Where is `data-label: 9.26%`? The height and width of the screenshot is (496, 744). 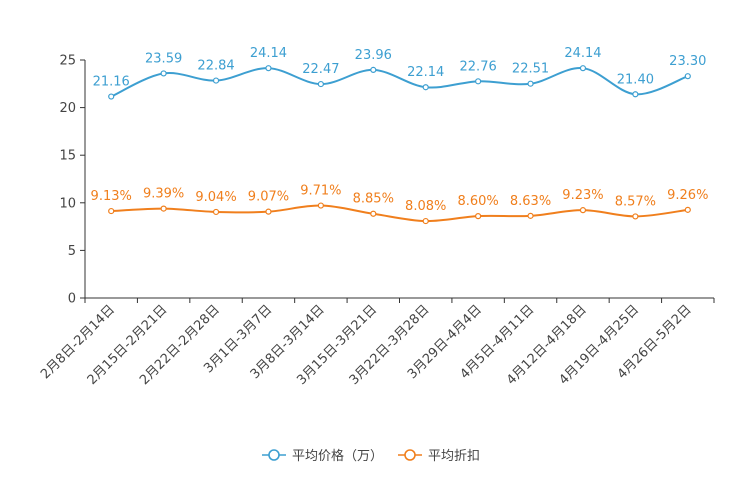 data-label: 9.26% is located at coordinates (687, 195).